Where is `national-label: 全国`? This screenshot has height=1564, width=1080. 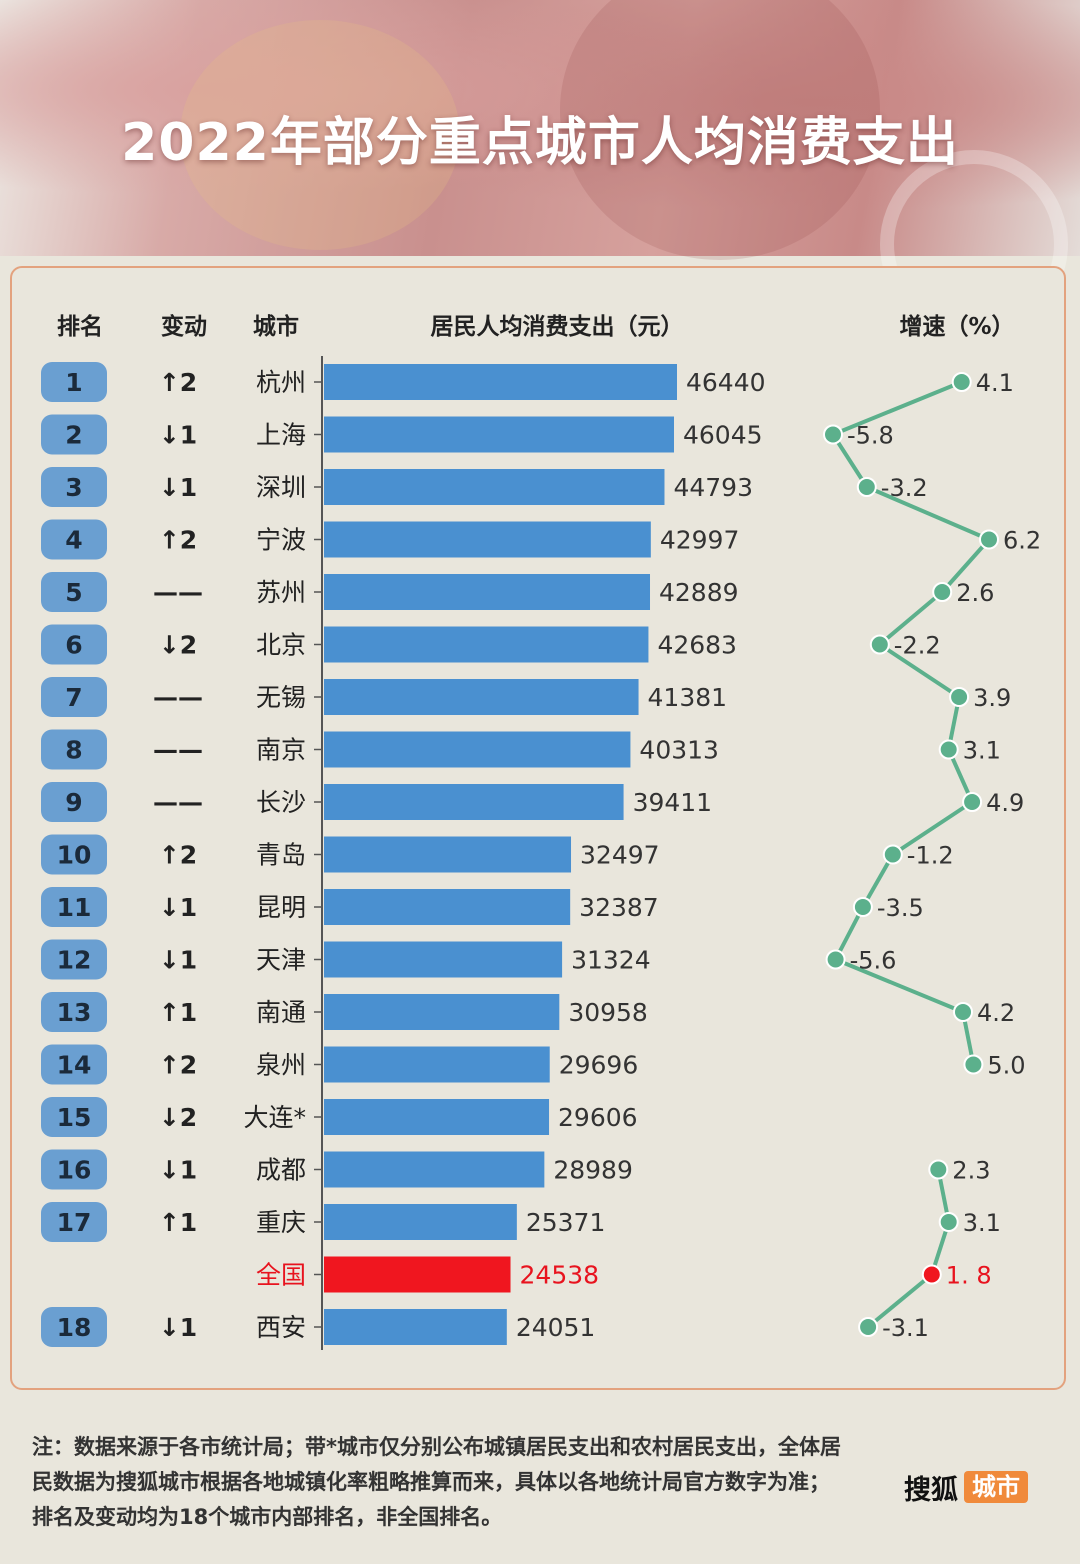
national-label: 全国 is located at coordinates (281, 1275).